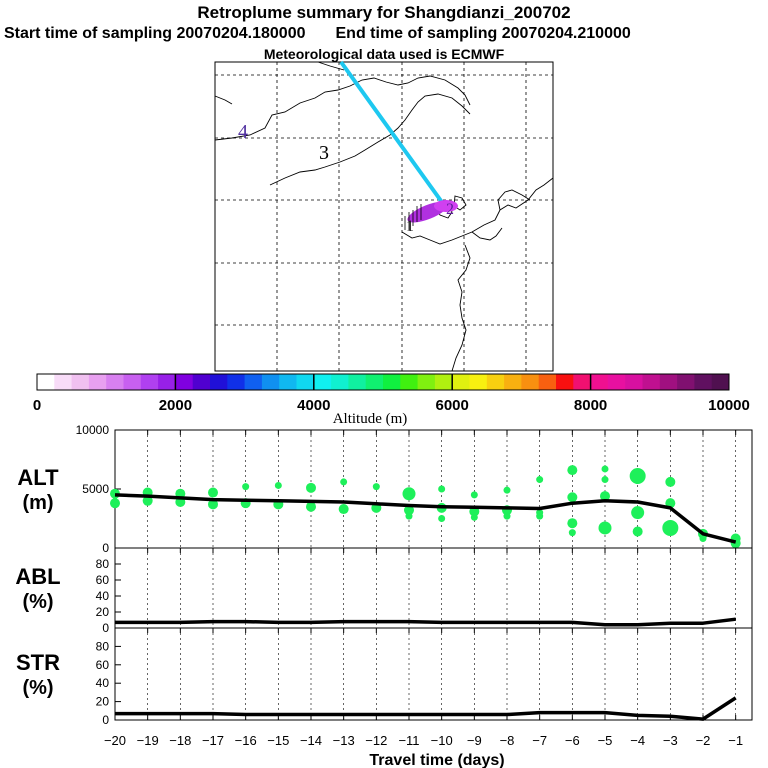 The width and height of the screenshot is (768, 768). Describe the element at coordinates (392, 133) in the screenshot. I see `plume-centroid-track` at that location.